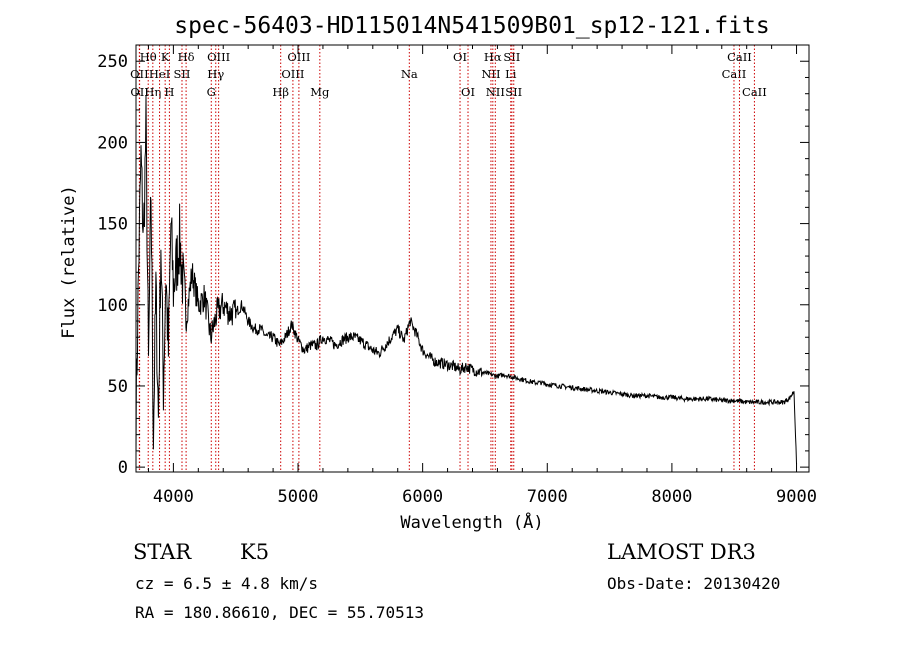 The height and width of the screenshot is (649, 900). I want to click on y-tick-label-0: 0, so click(123, 468).